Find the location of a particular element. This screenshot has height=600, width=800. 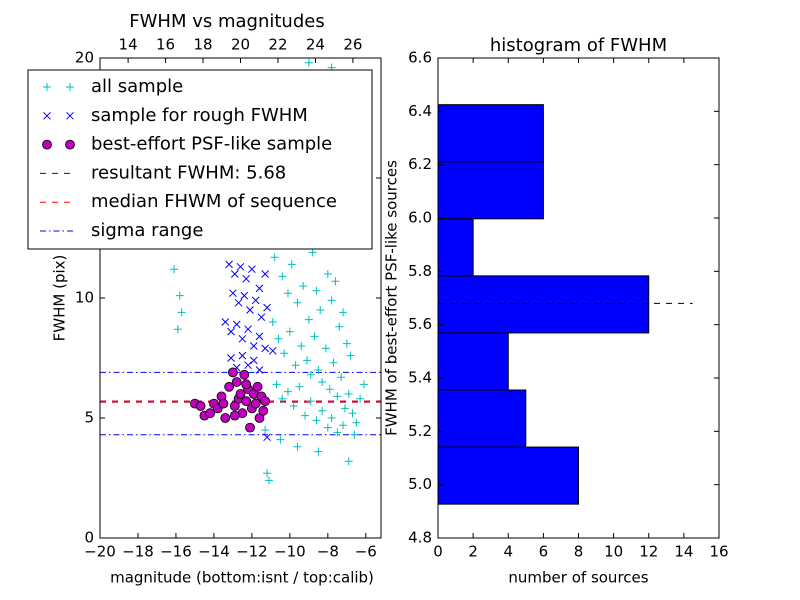

x-axis-label: magnitude (bottom:isnt / top:calib) is located at coordinates (242, 578).